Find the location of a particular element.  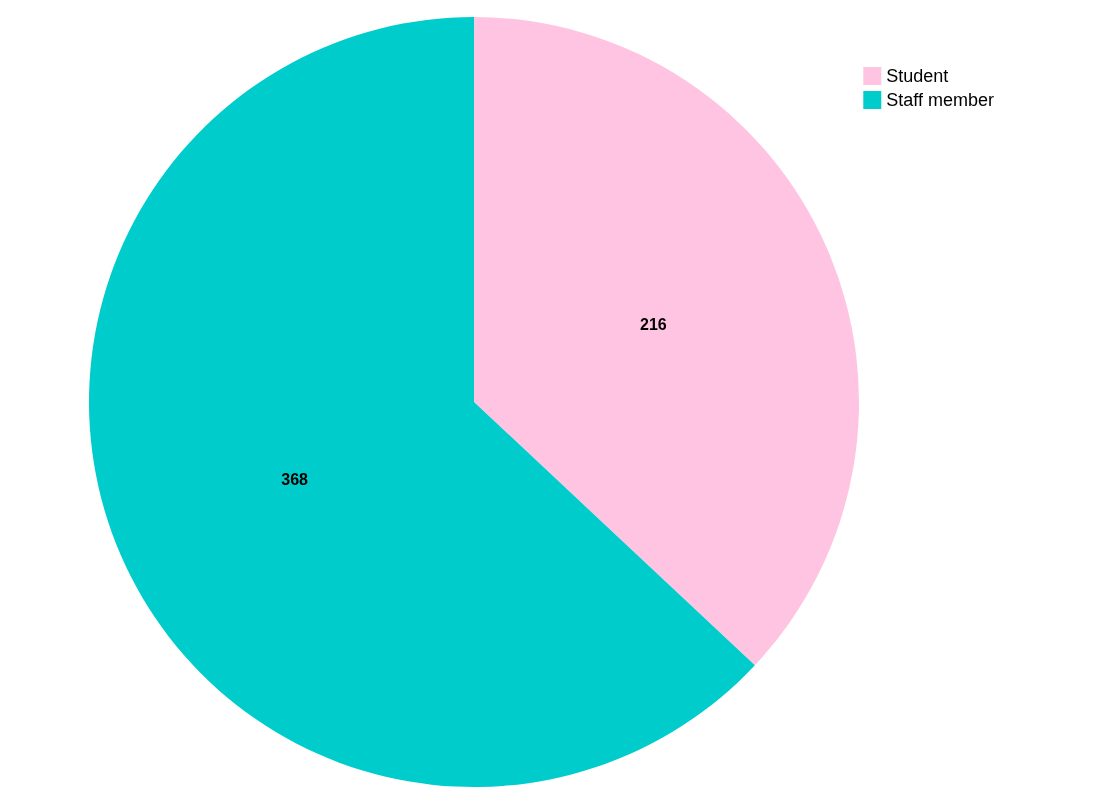

legend-label: Student is located at coordinates (917, 76).